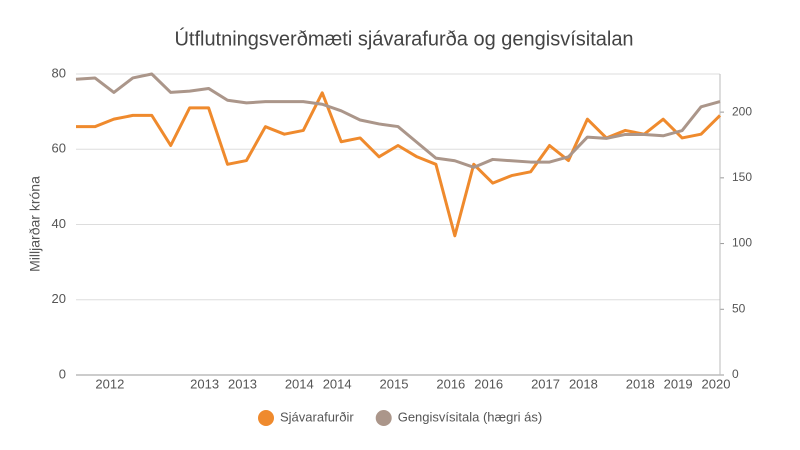 The width and height of the screenshot is (800, 450). I want to click on y2-tick-label: 200, so click(742, 111).